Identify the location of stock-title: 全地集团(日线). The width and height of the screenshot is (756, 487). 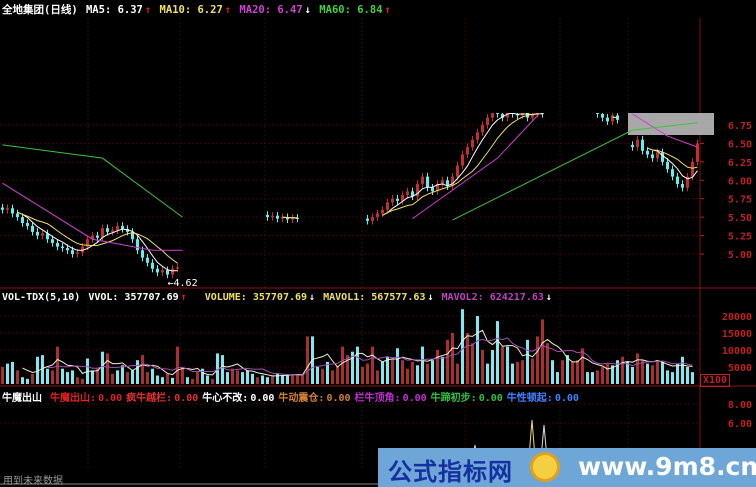
(40, 10).